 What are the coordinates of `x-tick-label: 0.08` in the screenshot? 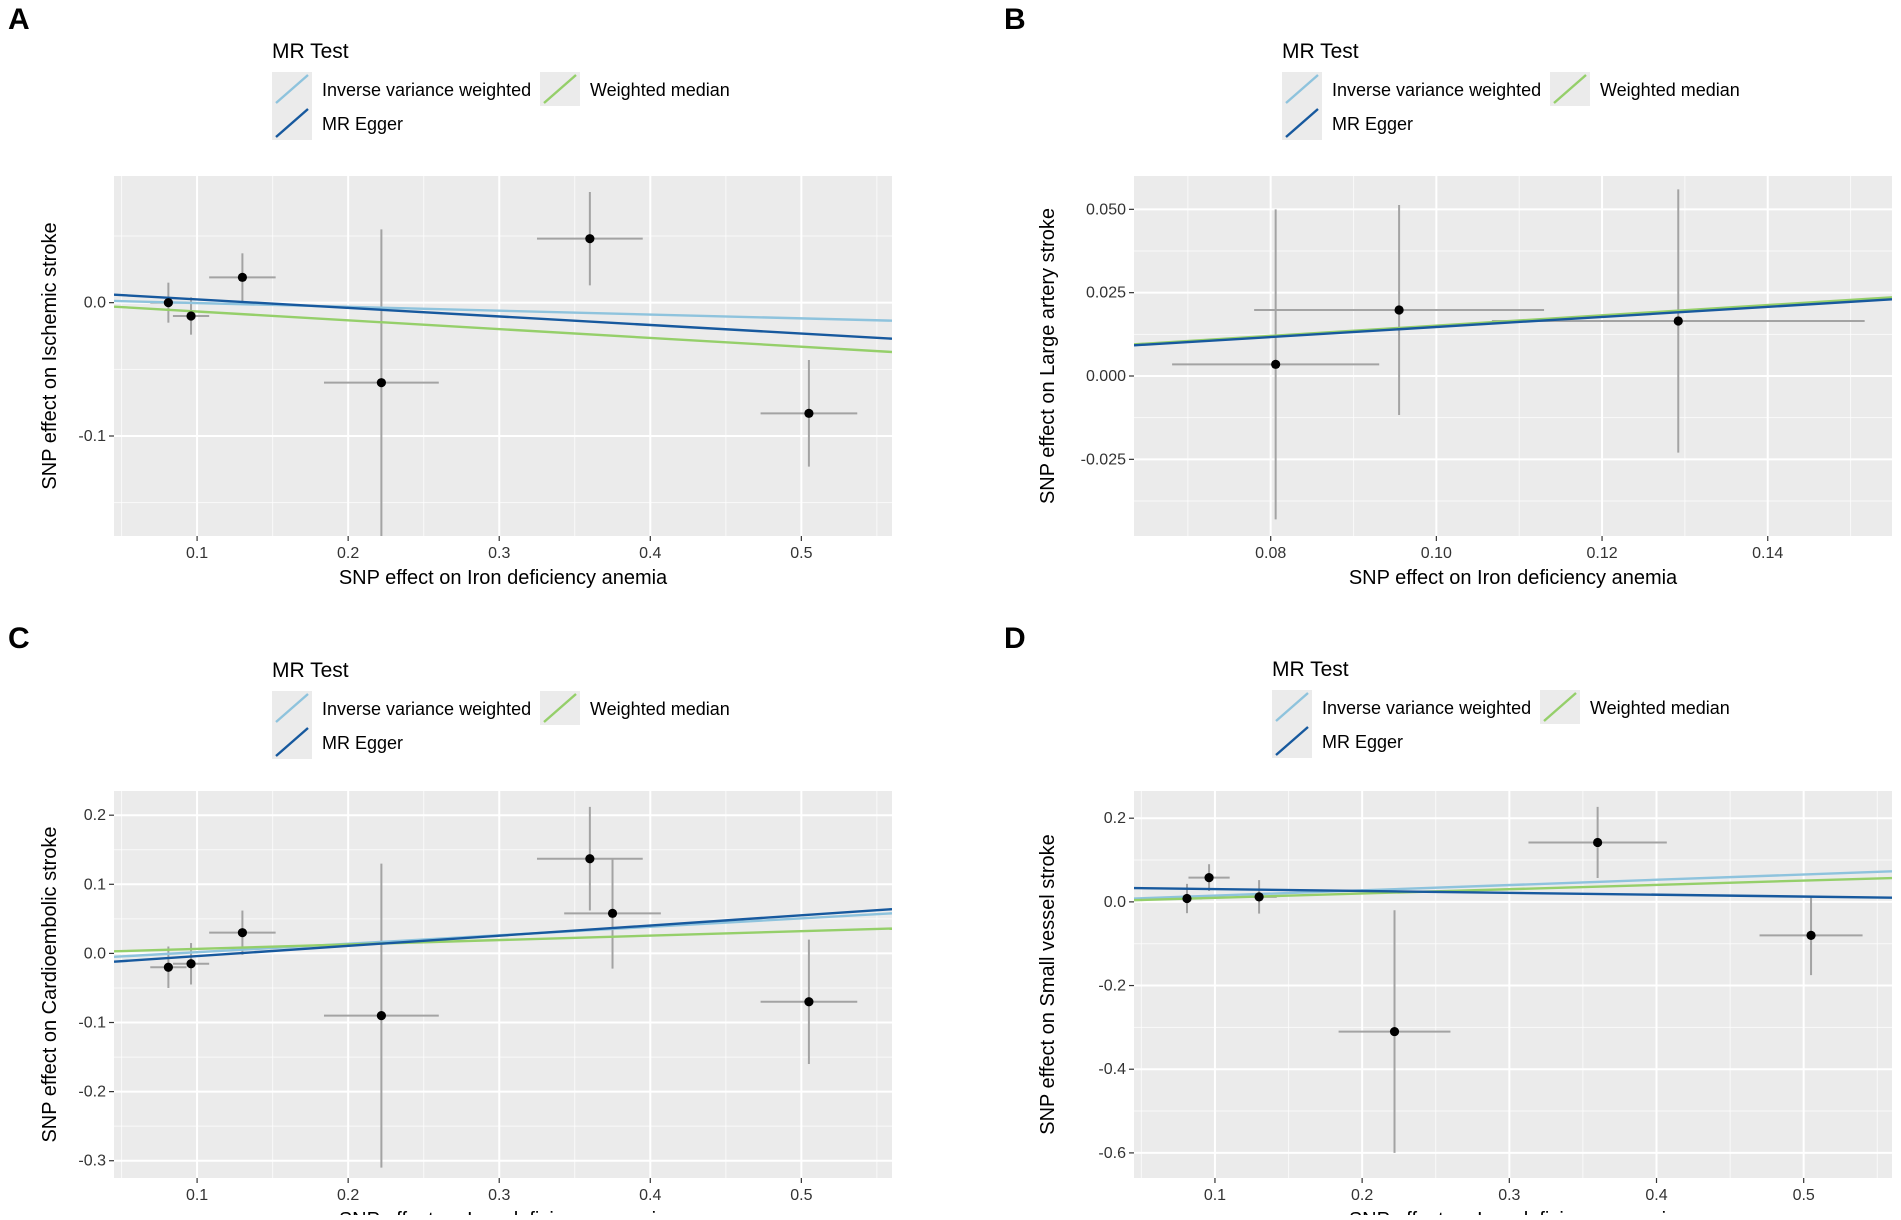 It's located at (1270, 553).